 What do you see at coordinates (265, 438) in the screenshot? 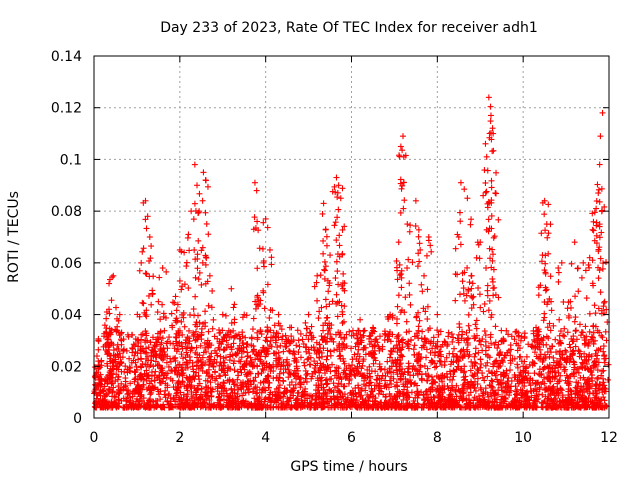
I see `x-tick-label: 4` at bounding box center [265, 438].